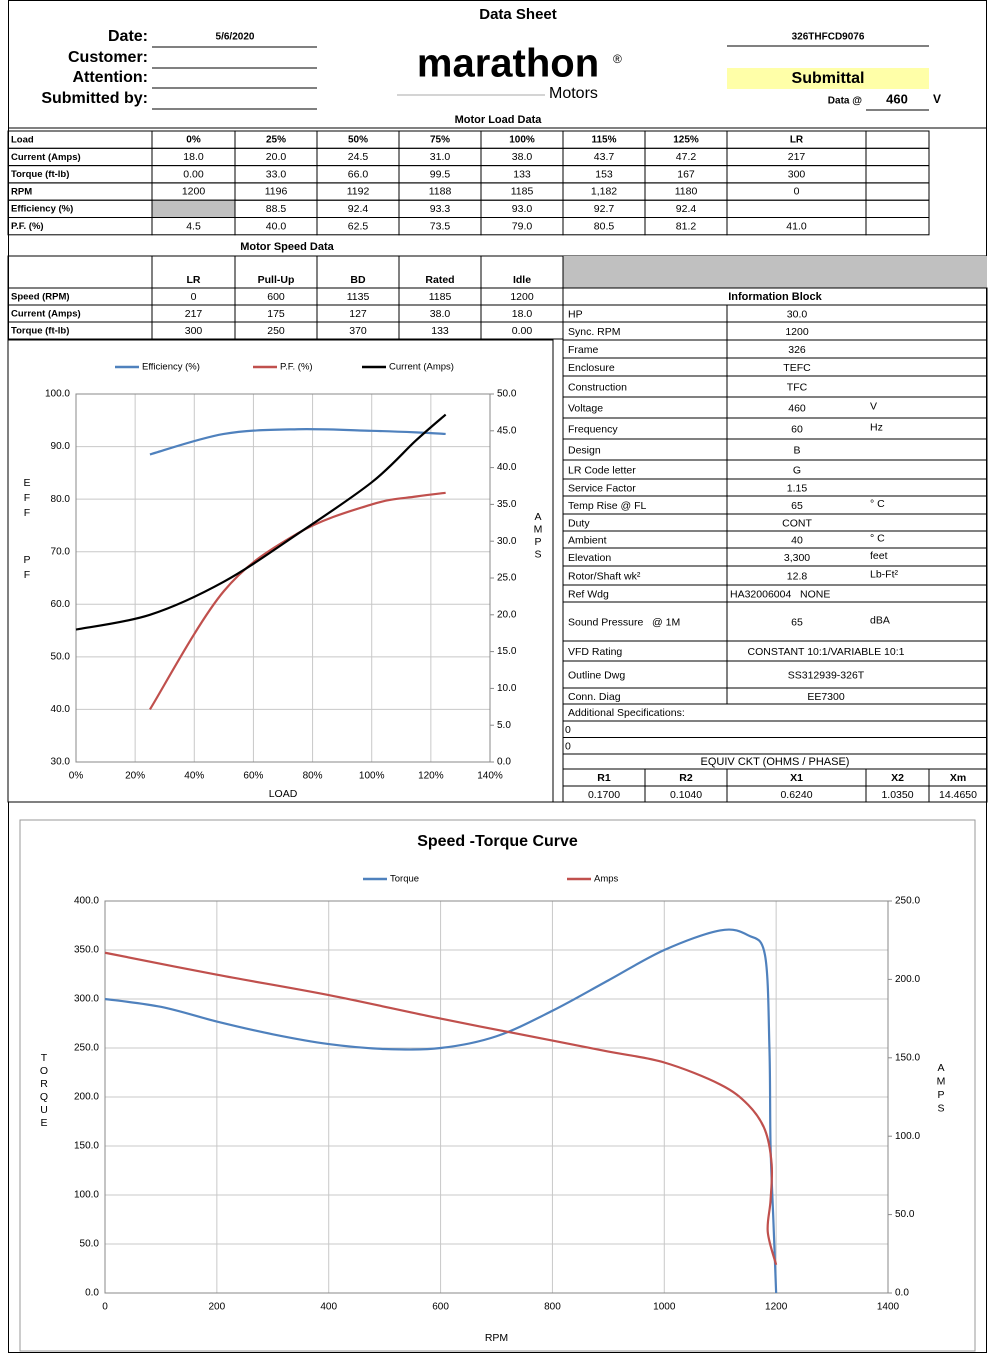  What do you see at coordinates (573, 93) in the screenshot?
I see `logo-sub: Motors` at bounding box center [573, 93].